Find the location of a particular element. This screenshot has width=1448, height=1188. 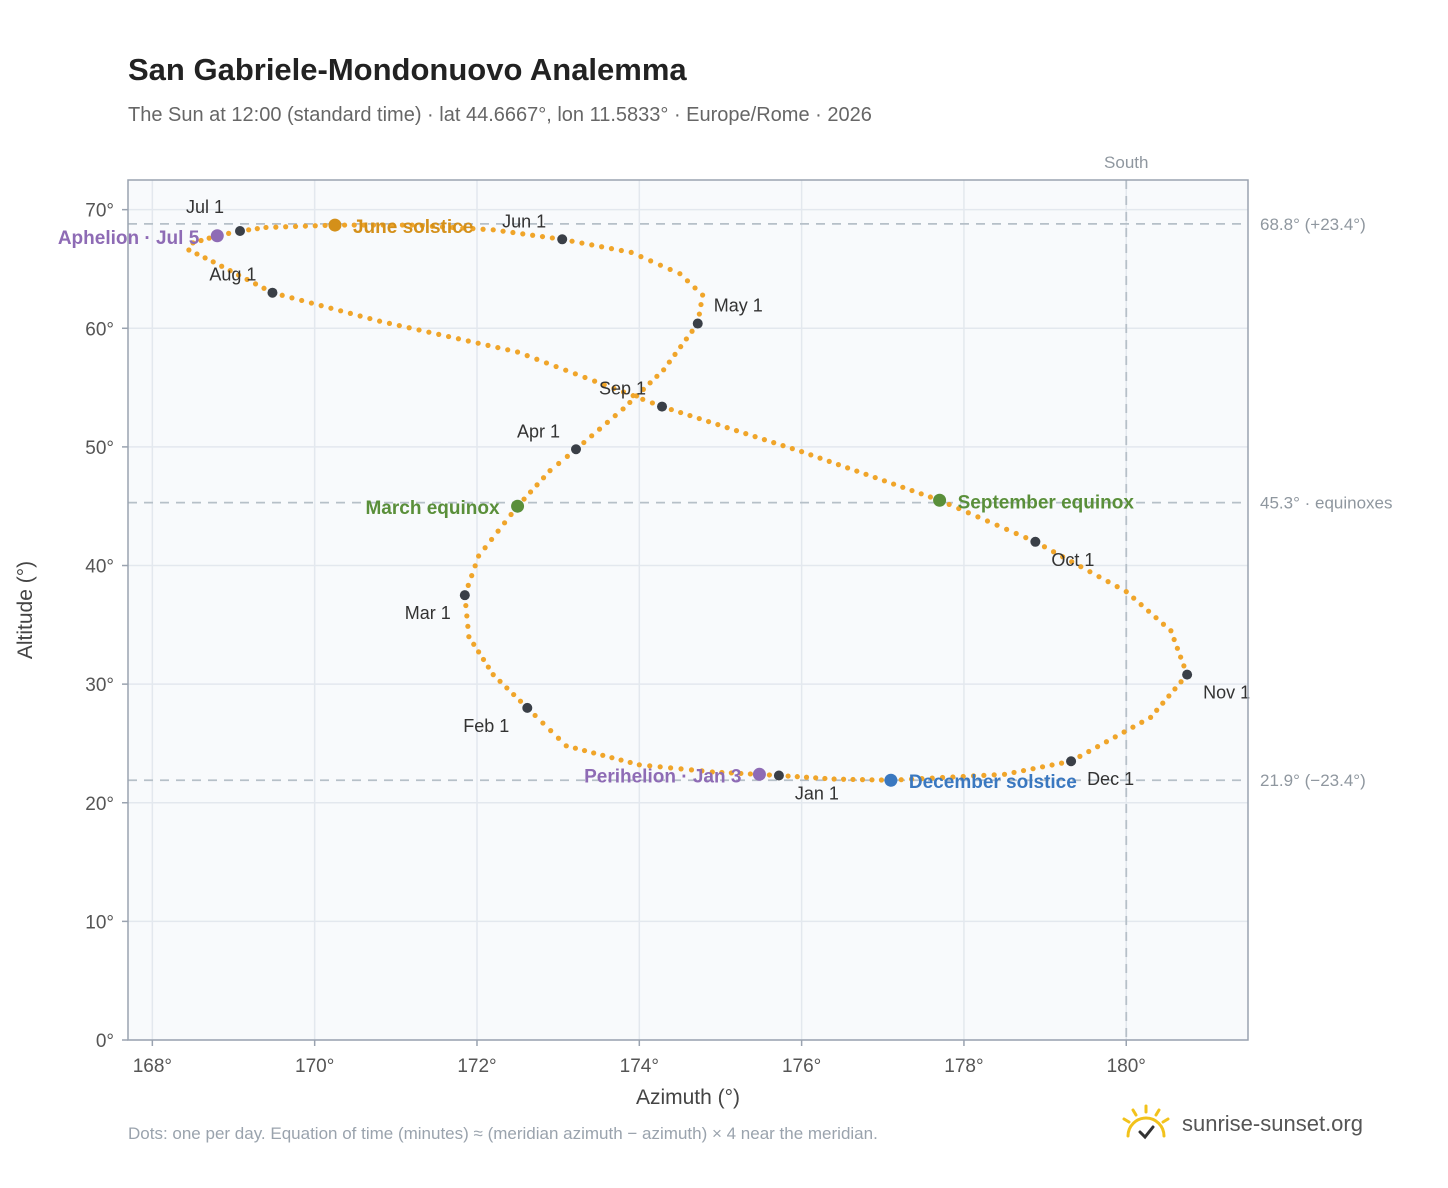

event-marker-label: Perihelion · Jan 3 is located at coordinates (662, 776).